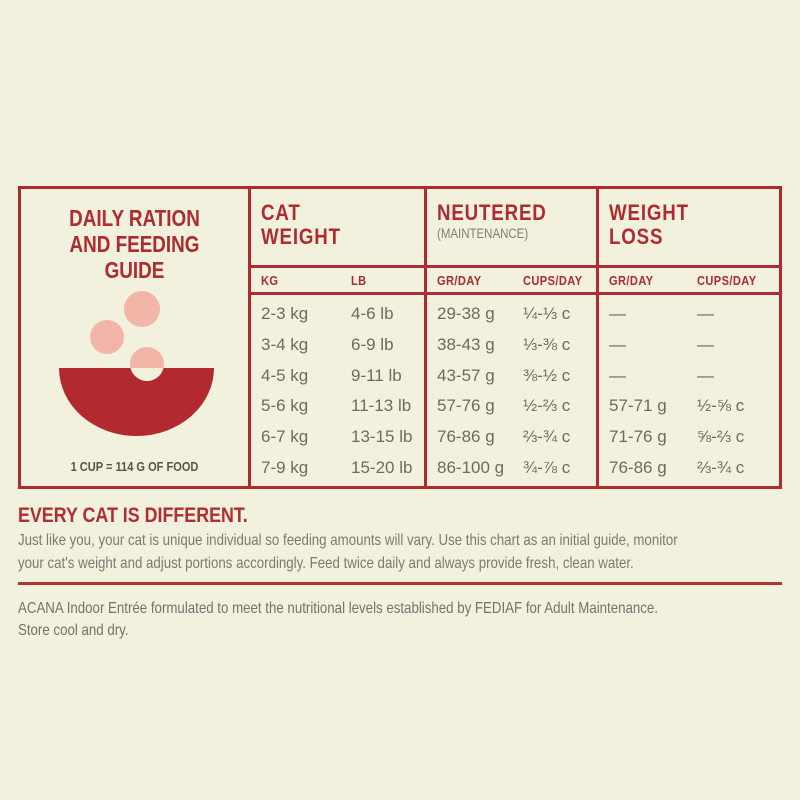  I want to click on cell-kg: 6-7 kg, so click(285, 437).